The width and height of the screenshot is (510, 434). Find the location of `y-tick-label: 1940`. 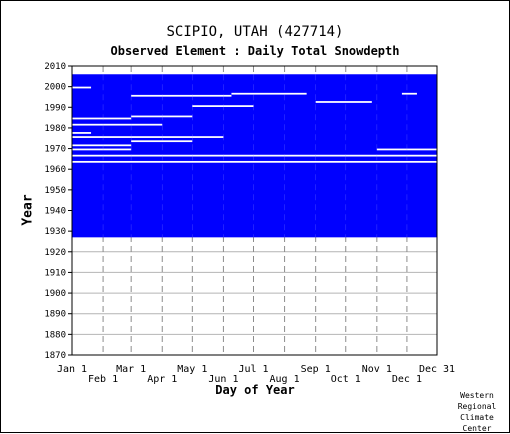

y-tick-label: 1940 is located at coordinates (55, 212).